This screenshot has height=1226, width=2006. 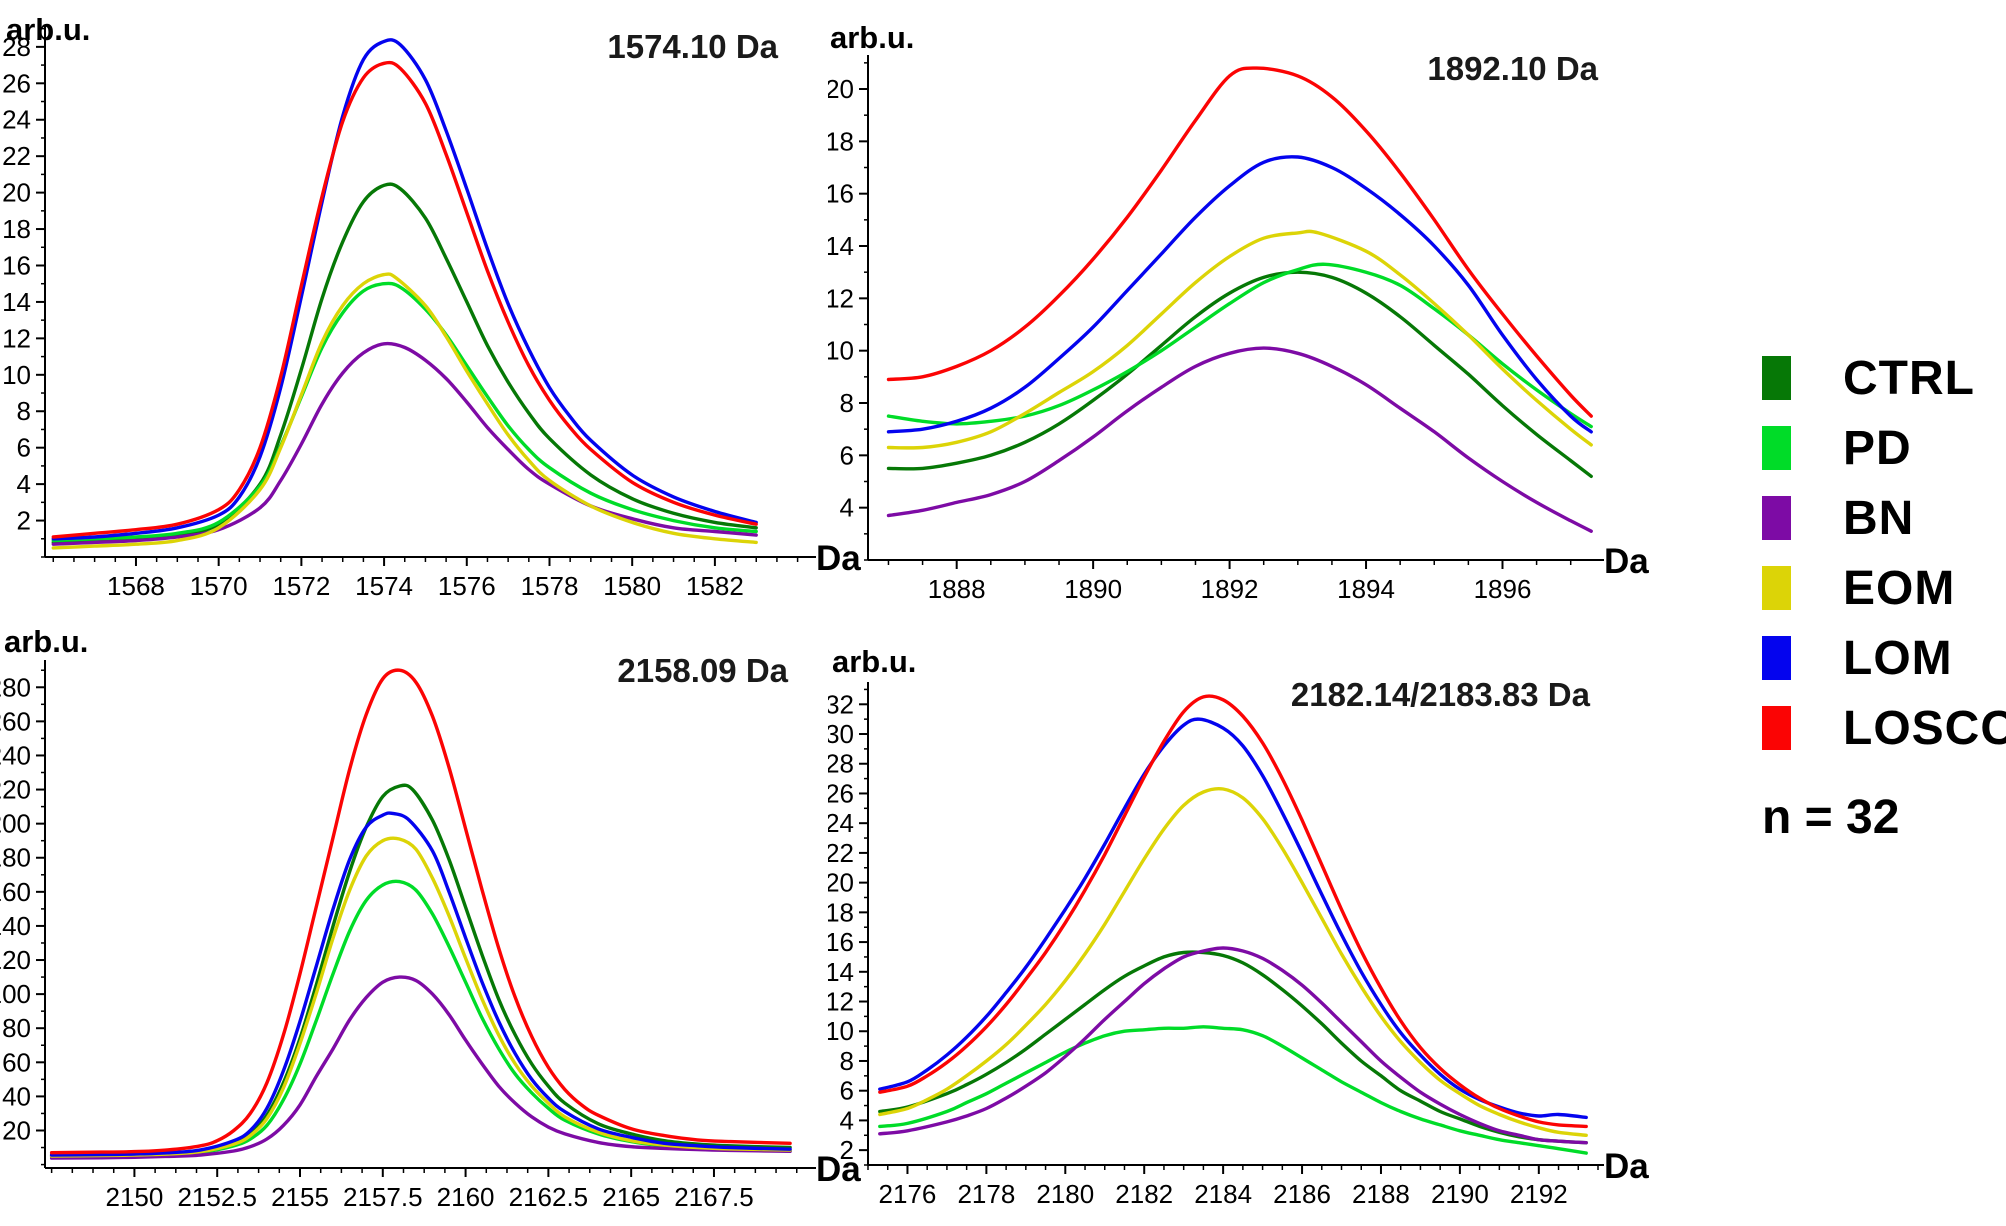 I want to click on plot-title: 2182.14/2183.83 Da, so click(x=1441, y=694).